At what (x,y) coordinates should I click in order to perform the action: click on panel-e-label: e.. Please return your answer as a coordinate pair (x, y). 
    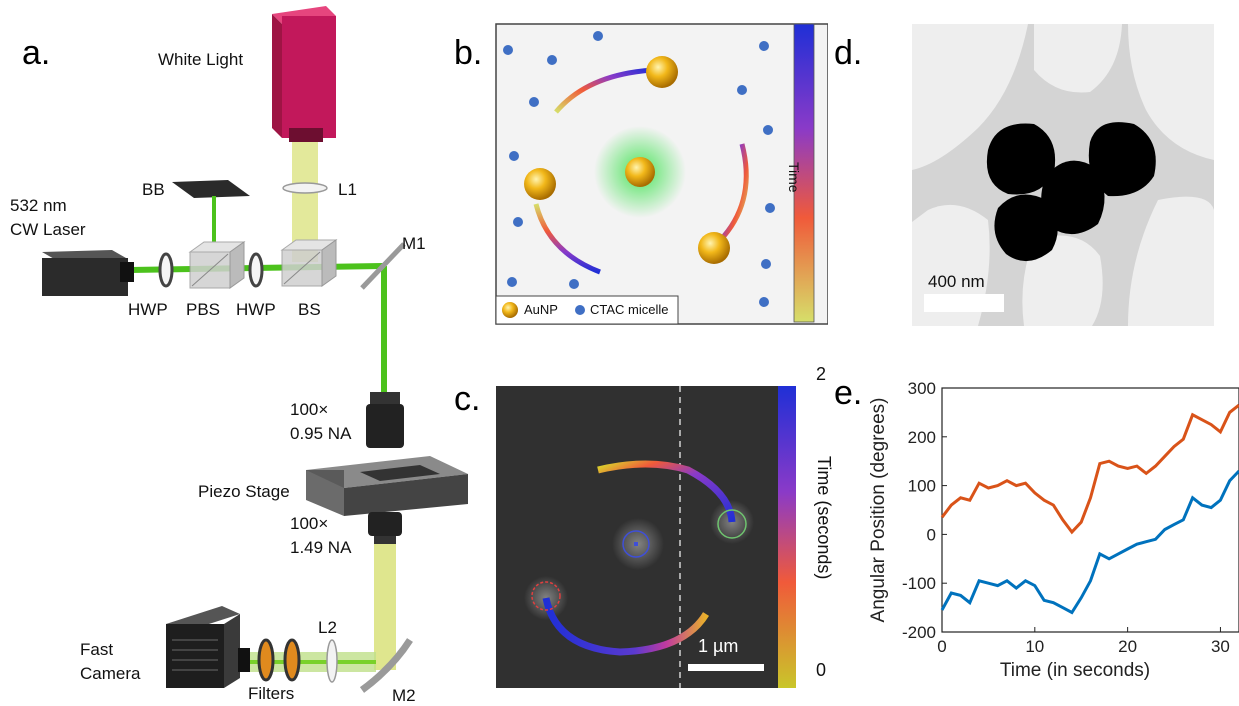
    Looking at the image, I should click on (848, 393).